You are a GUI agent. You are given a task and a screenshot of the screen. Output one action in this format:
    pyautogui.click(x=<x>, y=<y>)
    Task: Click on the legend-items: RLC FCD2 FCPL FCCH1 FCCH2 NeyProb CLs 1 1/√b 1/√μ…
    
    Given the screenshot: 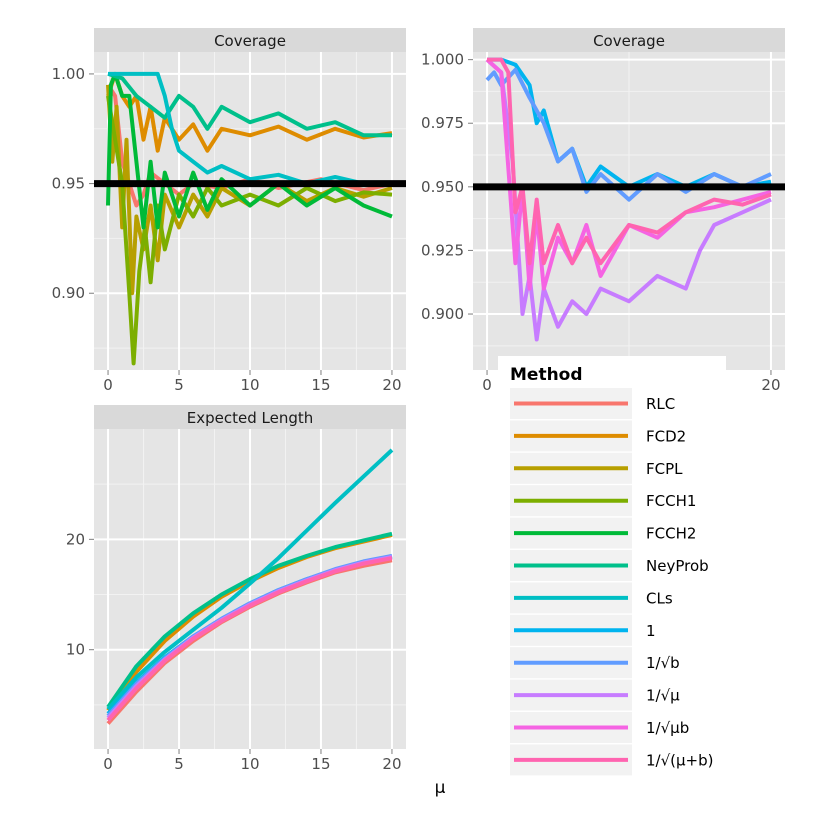 What is the action you would take?
    pyautogui.click(x=612, y=582)
    